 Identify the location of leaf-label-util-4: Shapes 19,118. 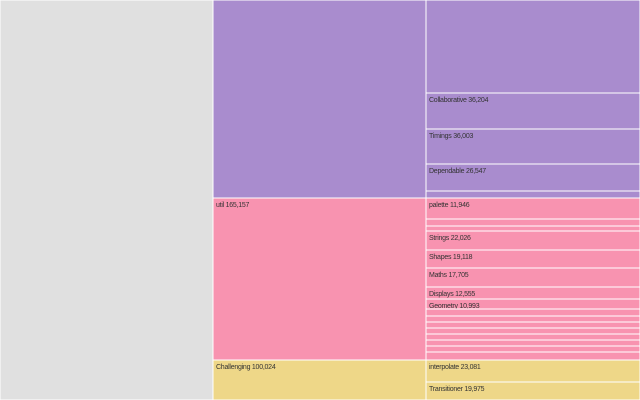
(451, 257).